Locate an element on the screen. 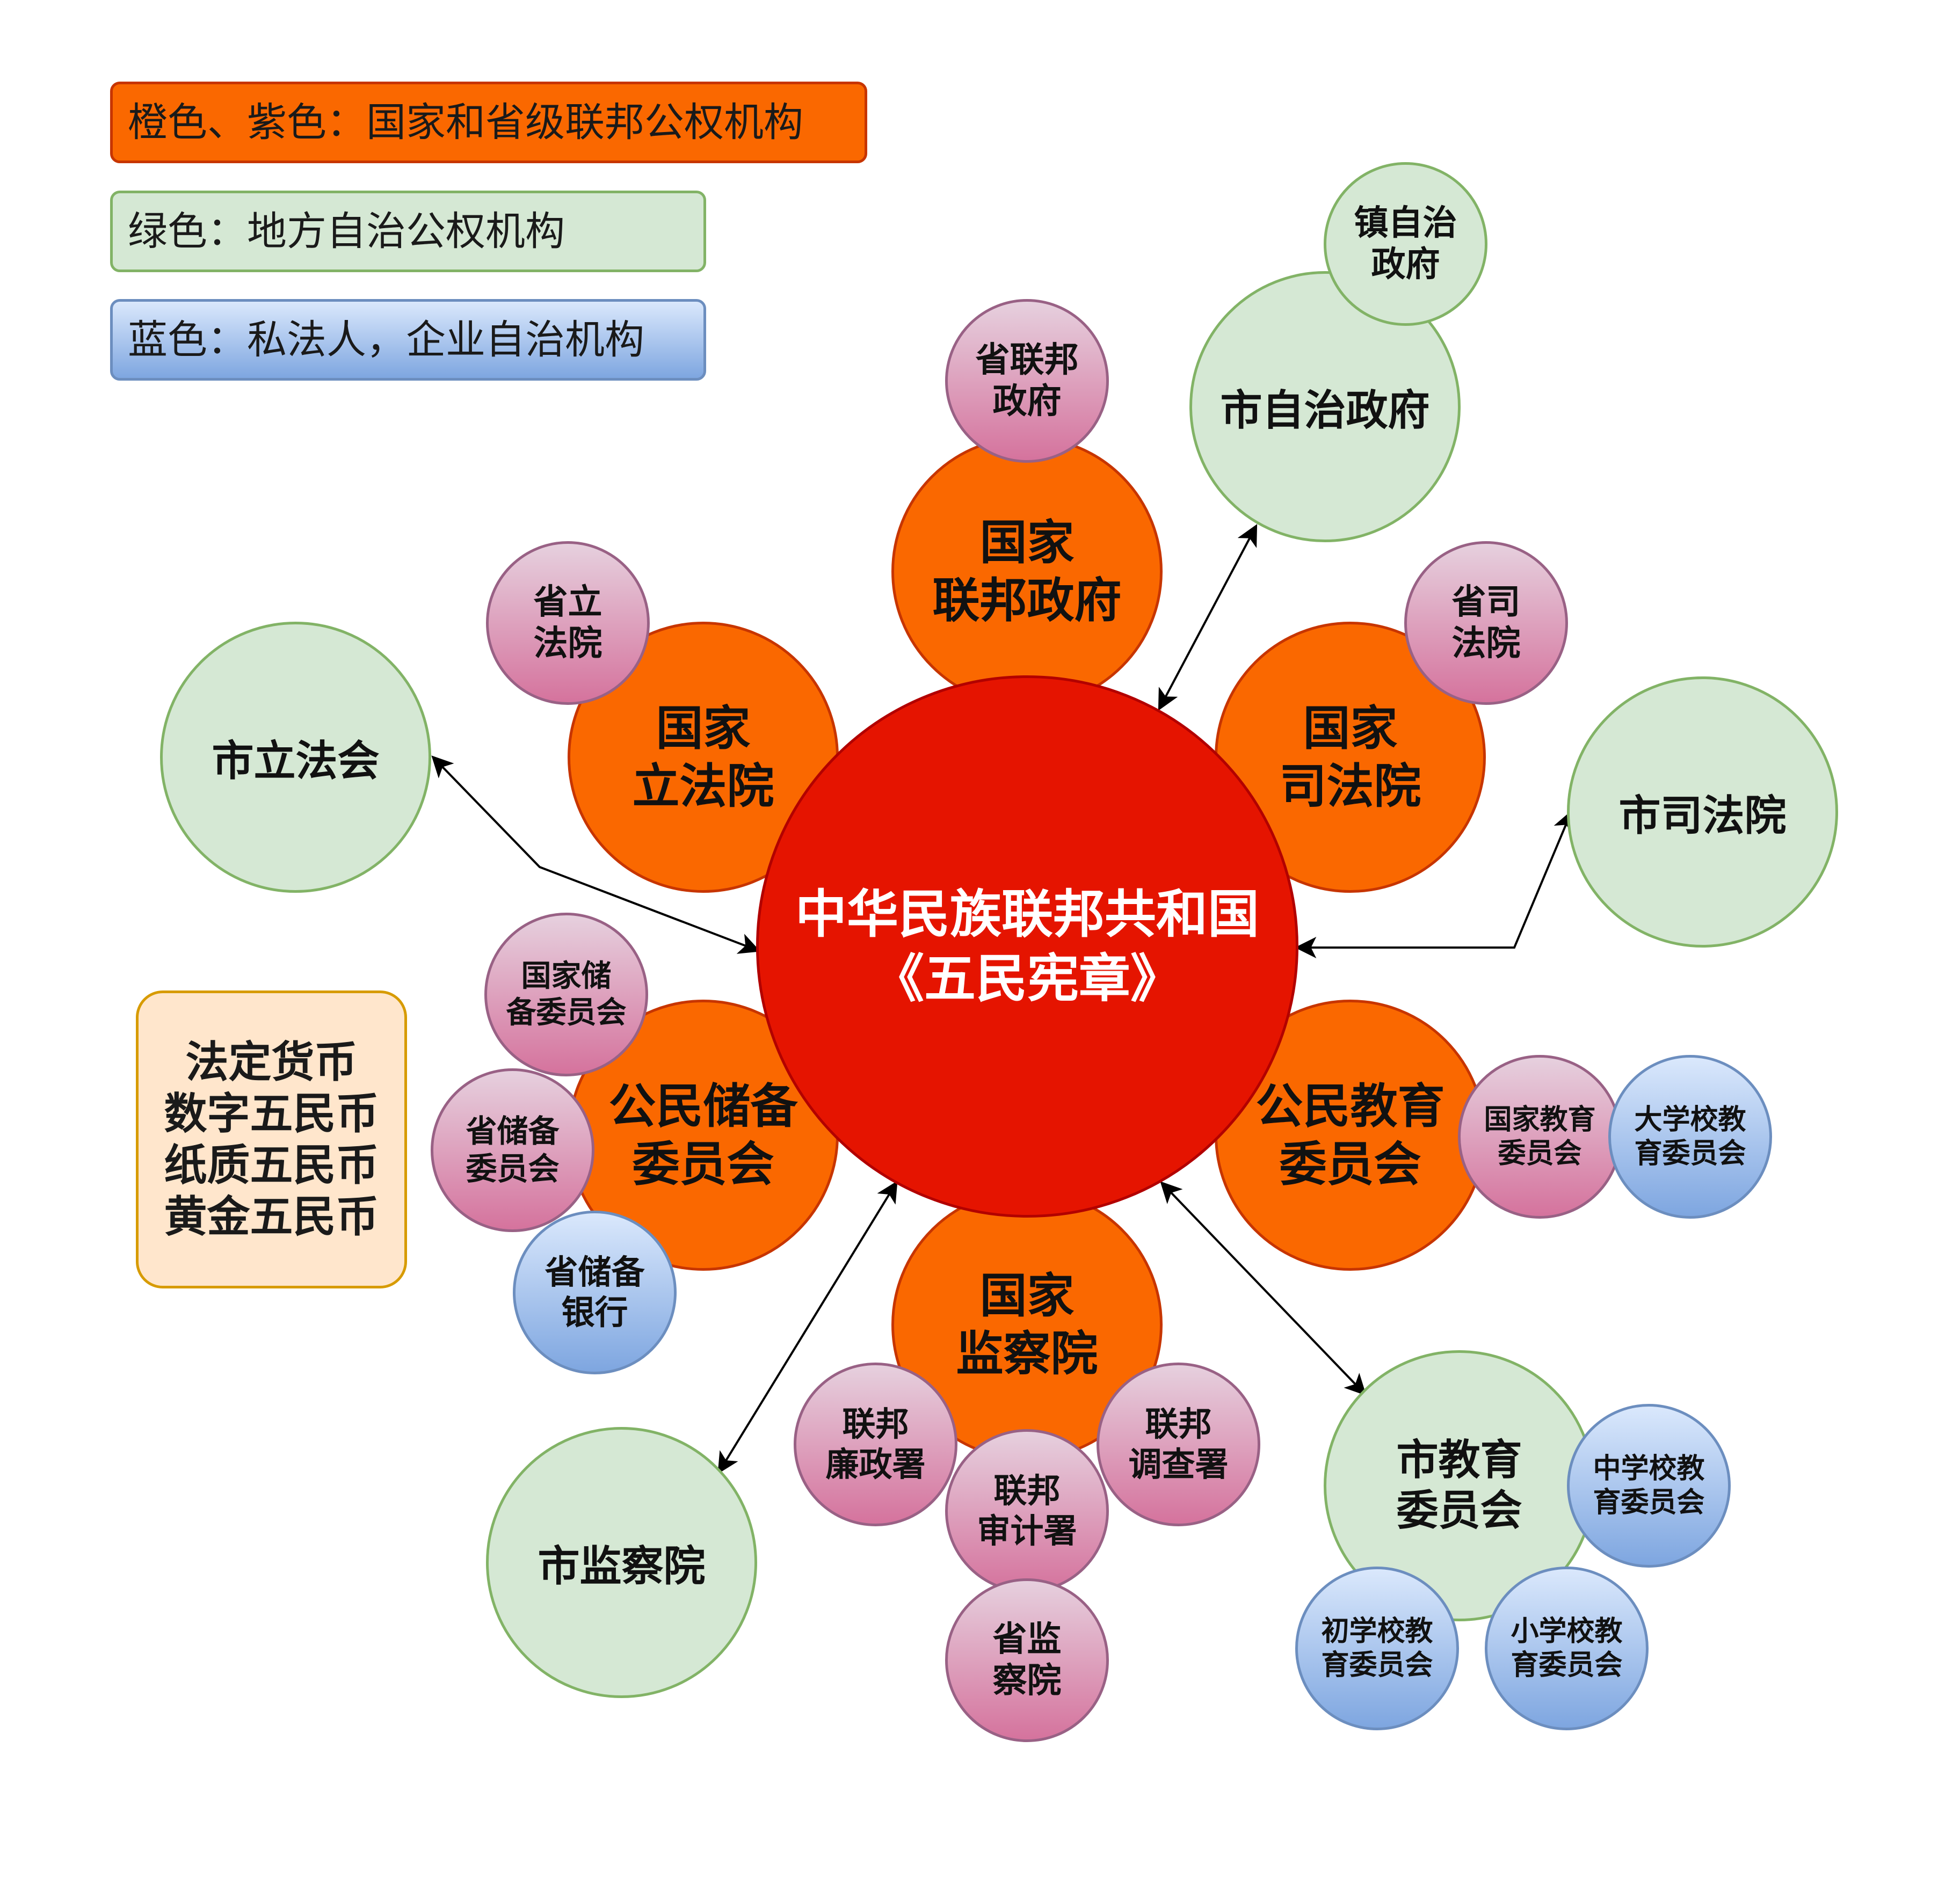 Image resolution: width=1960 pixels, height=1879 pixels. node-national-reserve: 国家储 备委员会 is located at coordinates (566, 994).